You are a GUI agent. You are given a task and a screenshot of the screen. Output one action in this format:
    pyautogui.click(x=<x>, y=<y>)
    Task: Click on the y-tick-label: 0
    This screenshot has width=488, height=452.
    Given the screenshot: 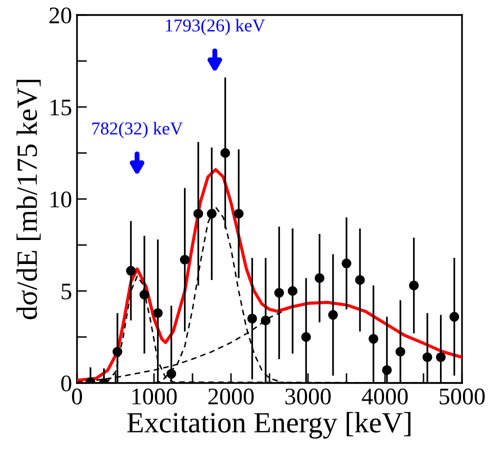 What is the action you would take?
    pyautogui.click(x=66, y=383)
    